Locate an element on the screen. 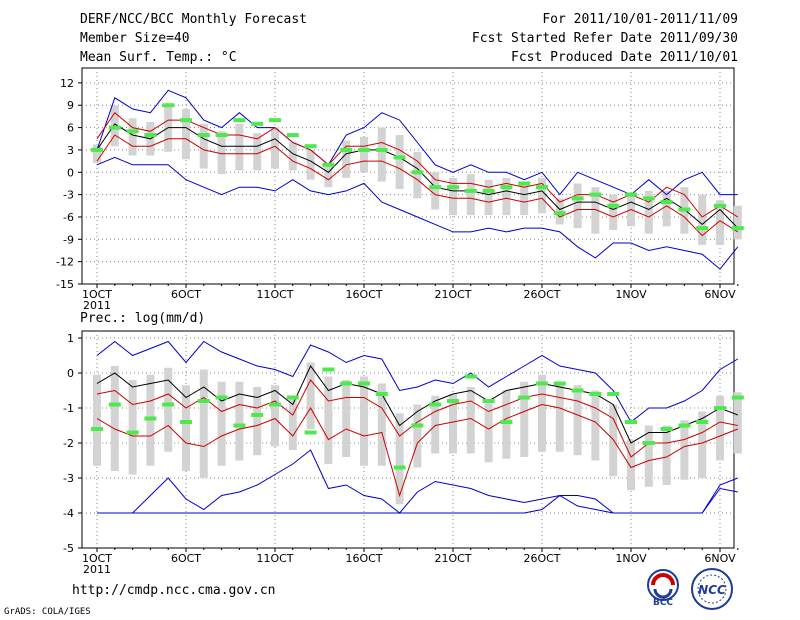  y-tick-label: 1 is located at coordinates (70, 338).